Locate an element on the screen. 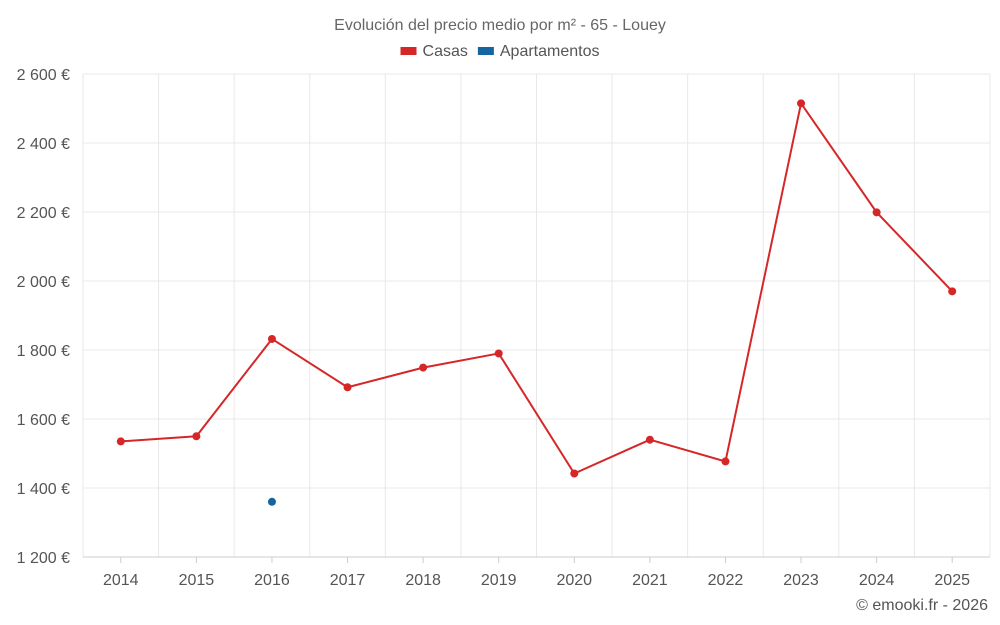  y-tick-label: 2 400 € is located at coordinates (43, 144).